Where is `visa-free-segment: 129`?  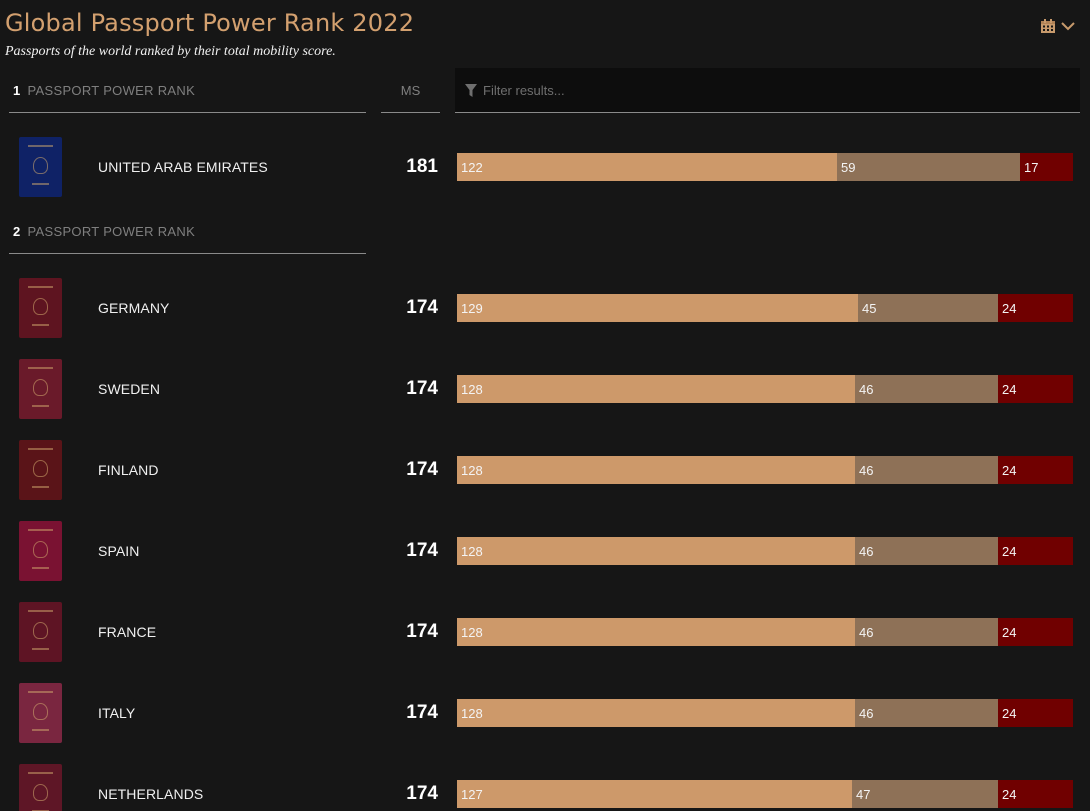 visa-free-segment: 129 is located at coordinates (657, 308).